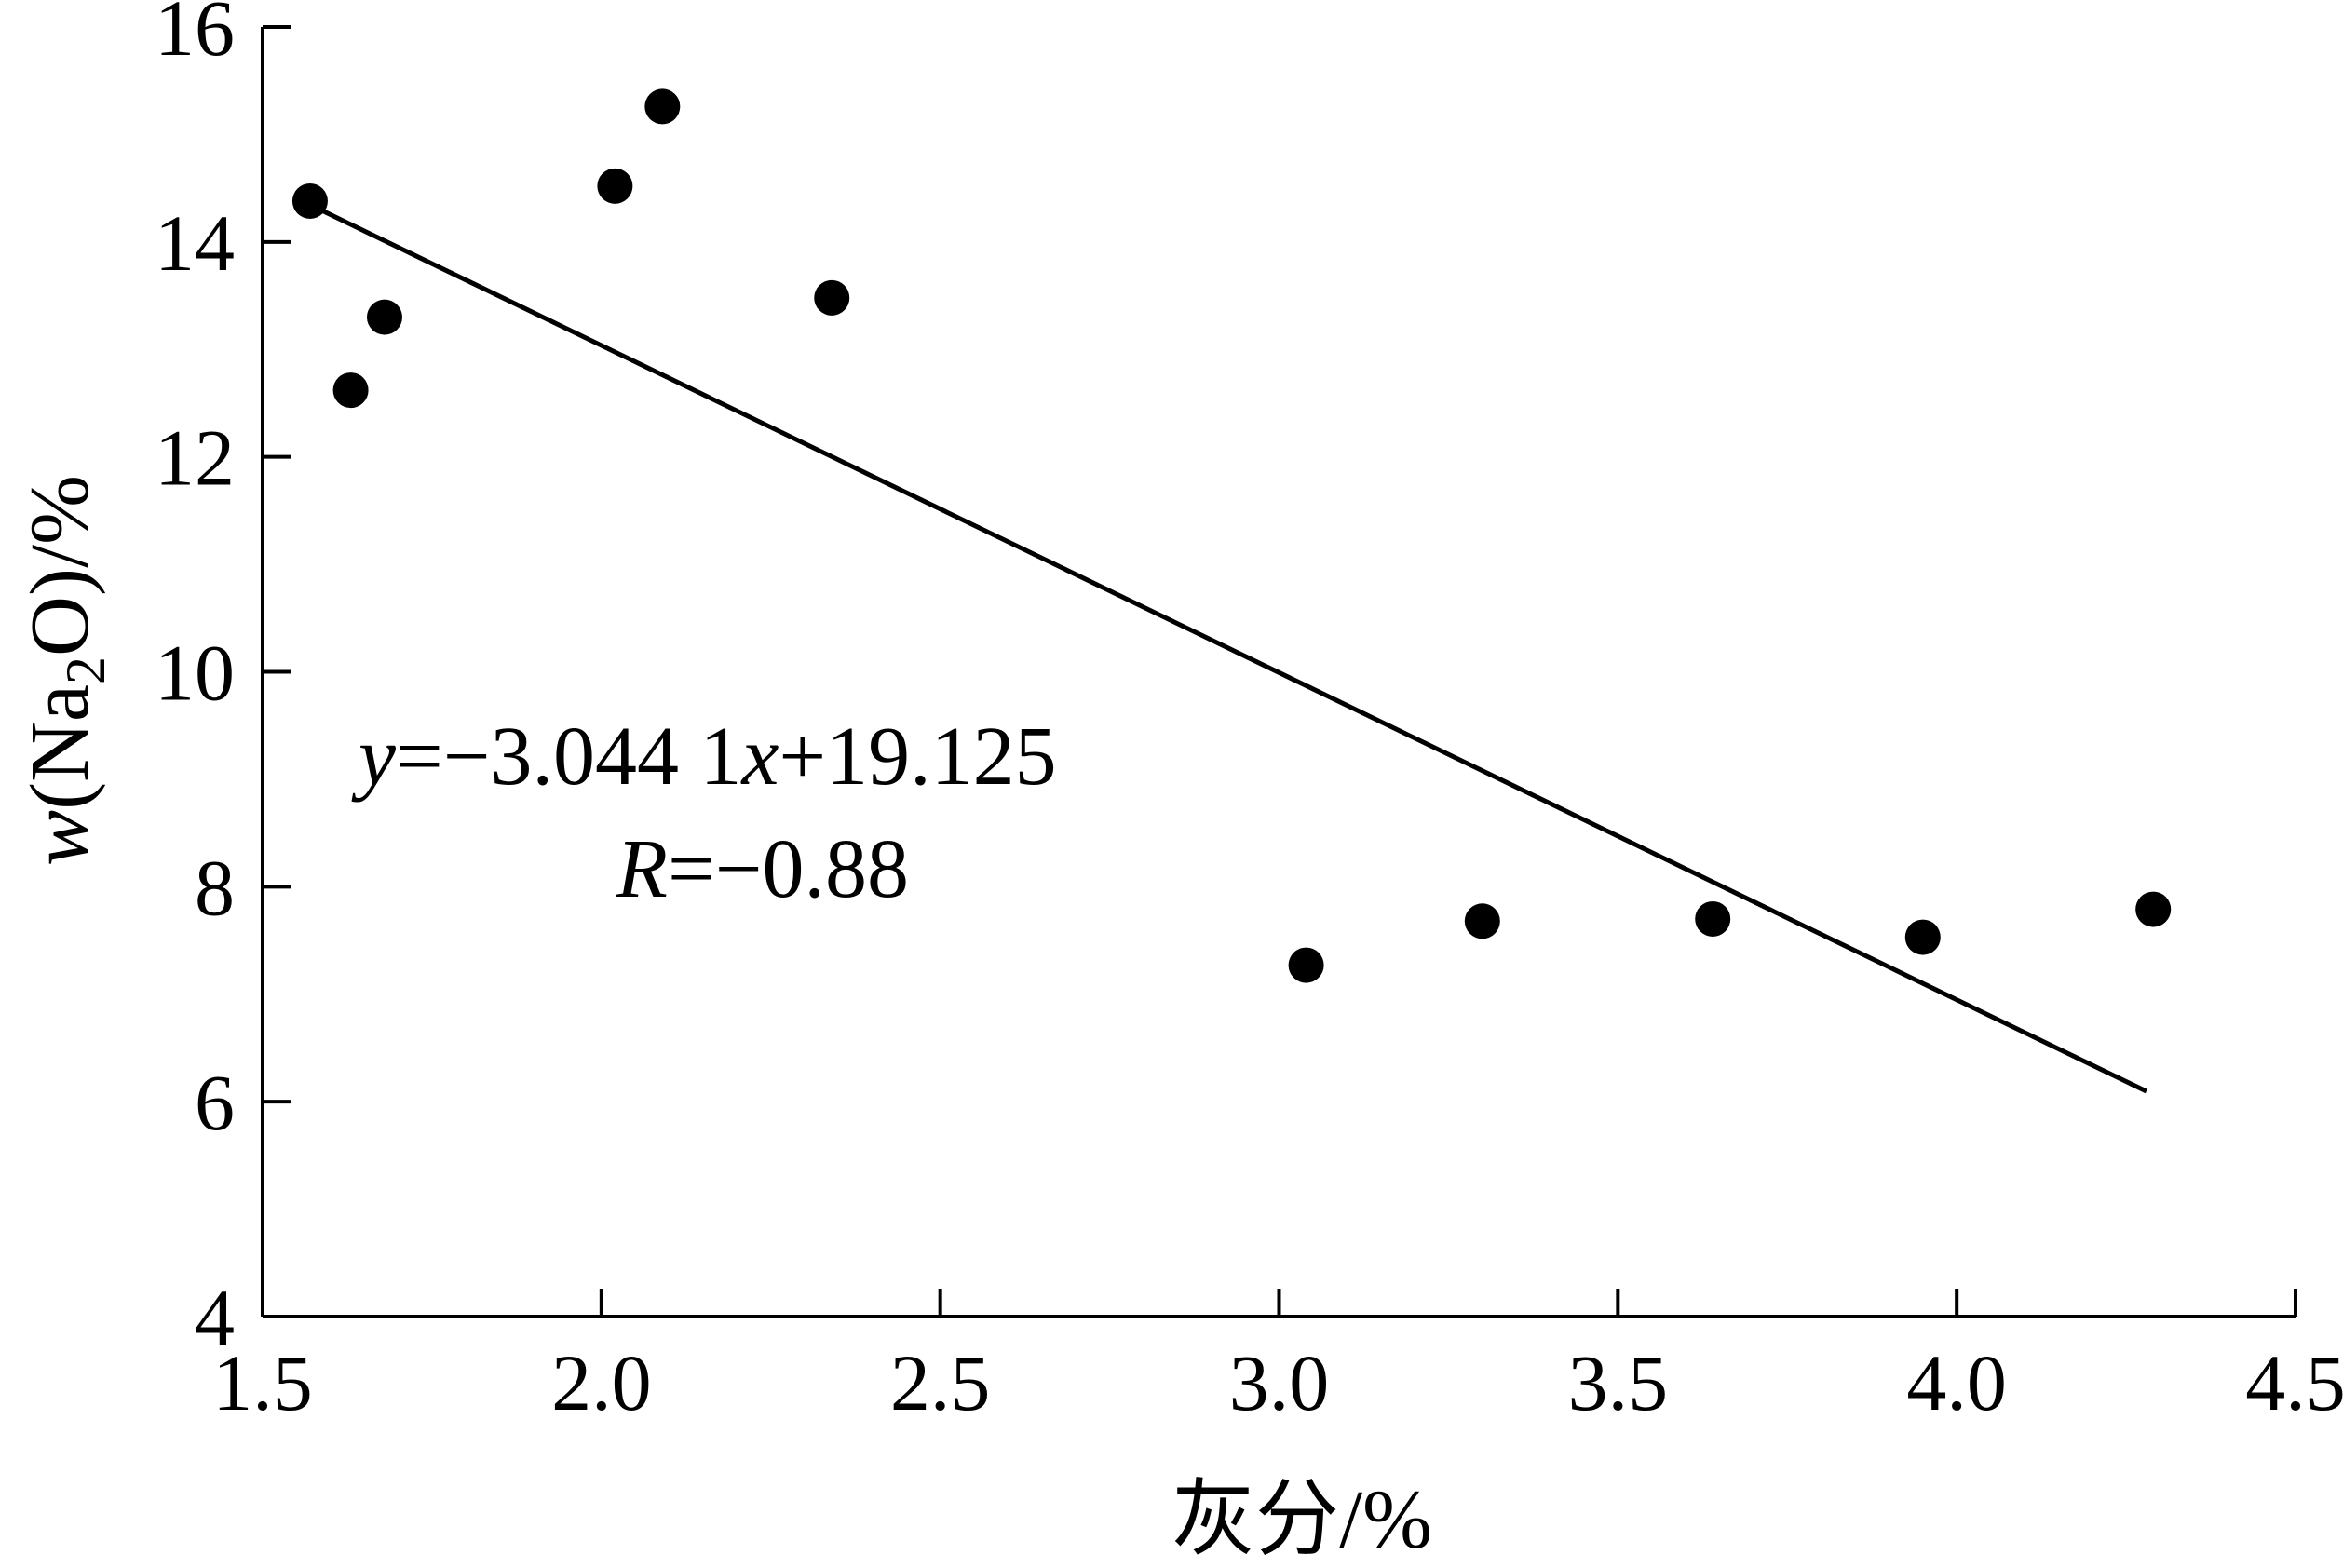  Describe the element at coordinates (1957, 1382) in the screenshot. I see `x-tick-label: 4.0` at that location.